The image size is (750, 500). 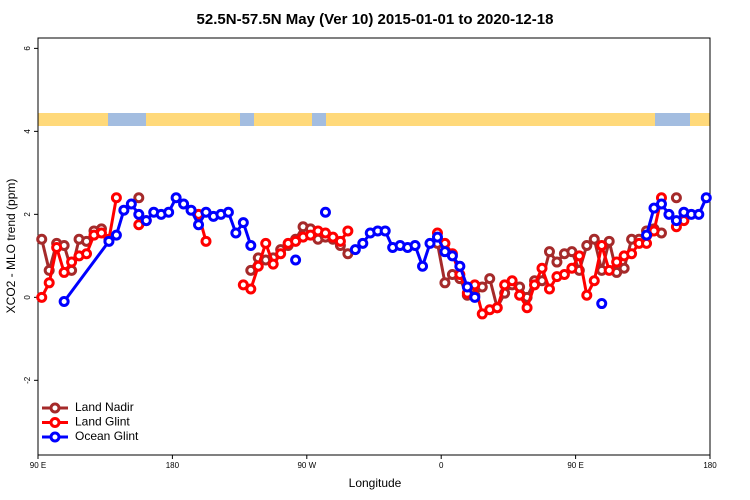 I want to click on map-land, so click(x=374, y=119).